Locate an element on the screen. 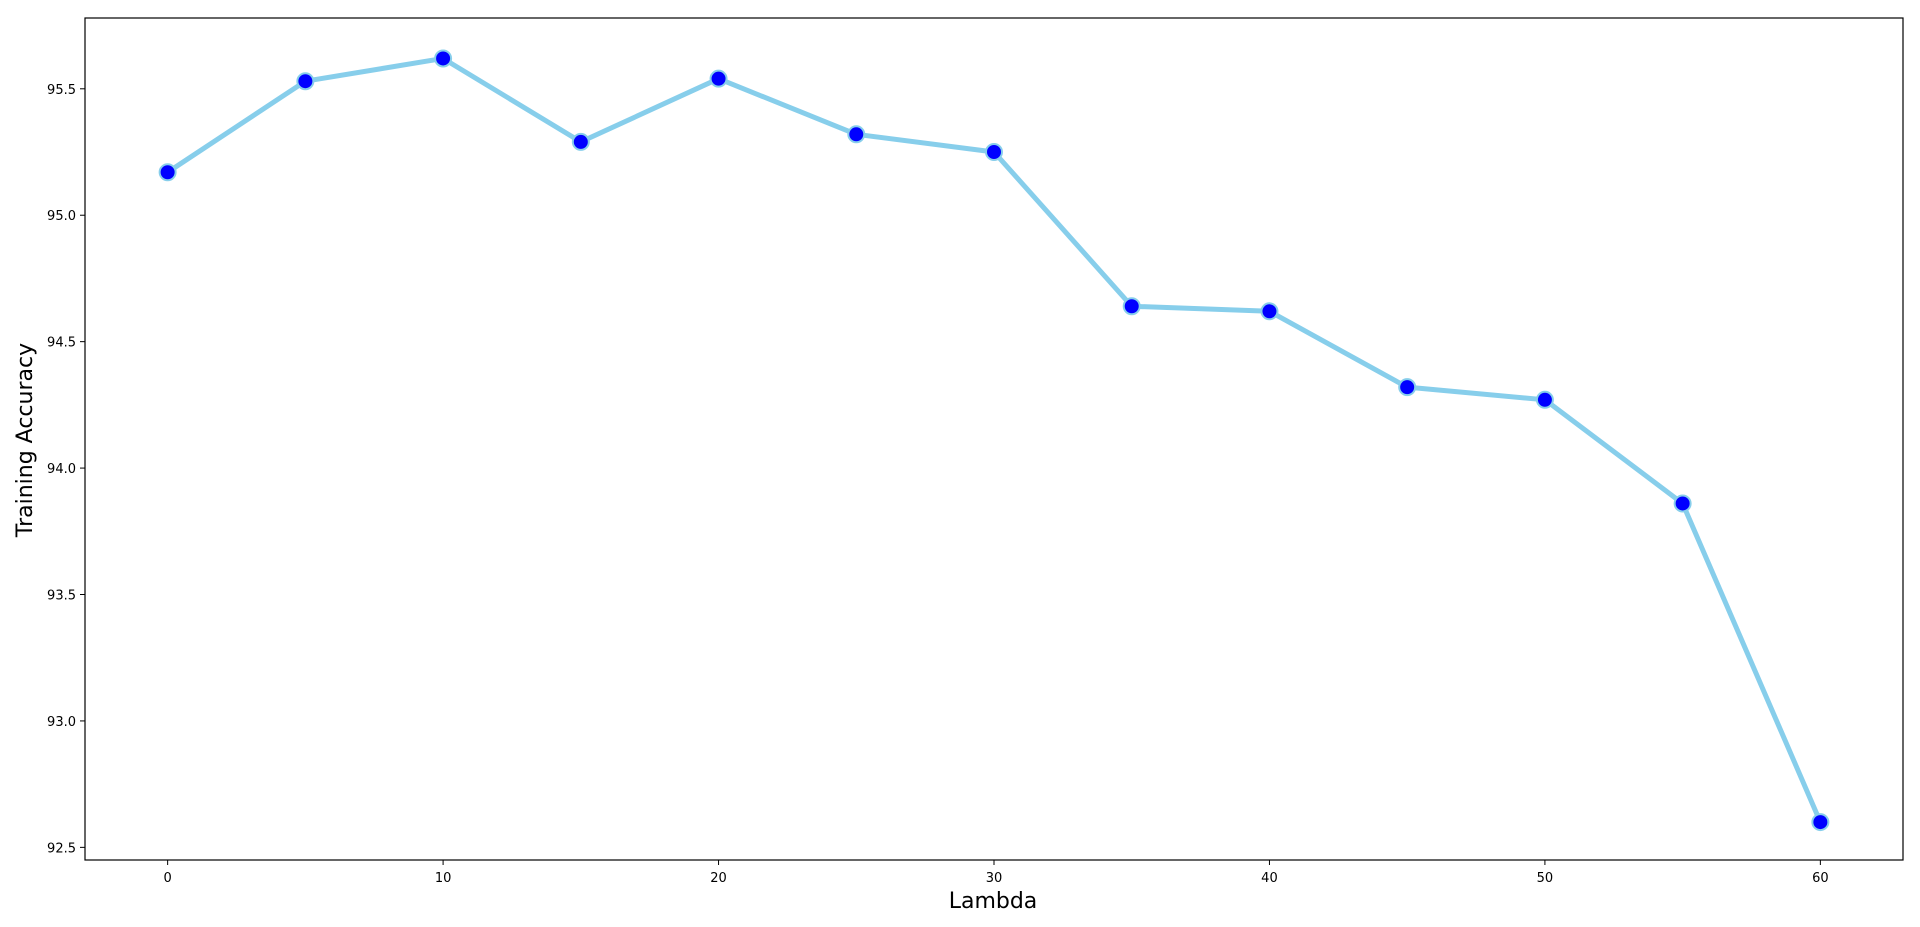 The height and width of the screenshot is (927, 1920). x-tick-label: 0 is located at coordinates (167, 878).